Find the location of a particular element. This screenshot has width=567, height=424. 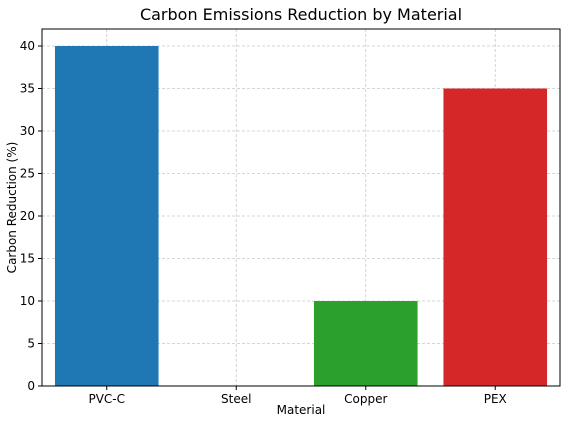

y-tick-label: 0 is located at coordinates (31, 386).